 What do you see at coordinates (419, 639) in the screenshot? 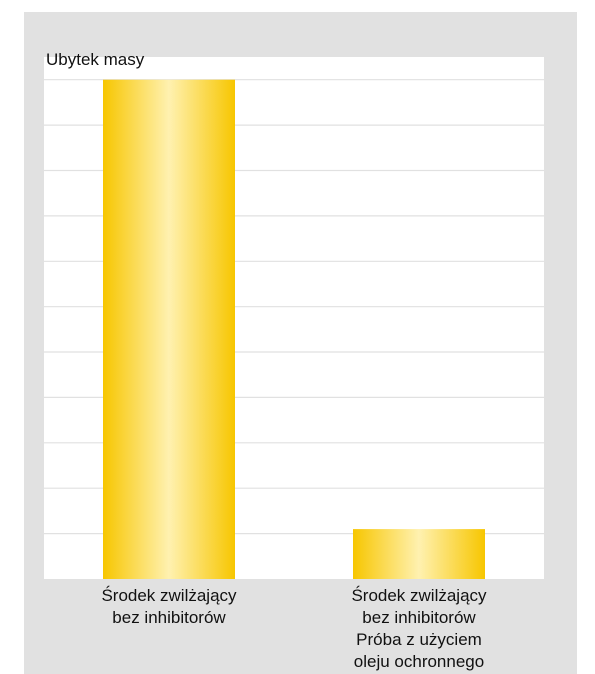
I see `category-label-line: Próba z użyciem` at bounding box center [419, 639].